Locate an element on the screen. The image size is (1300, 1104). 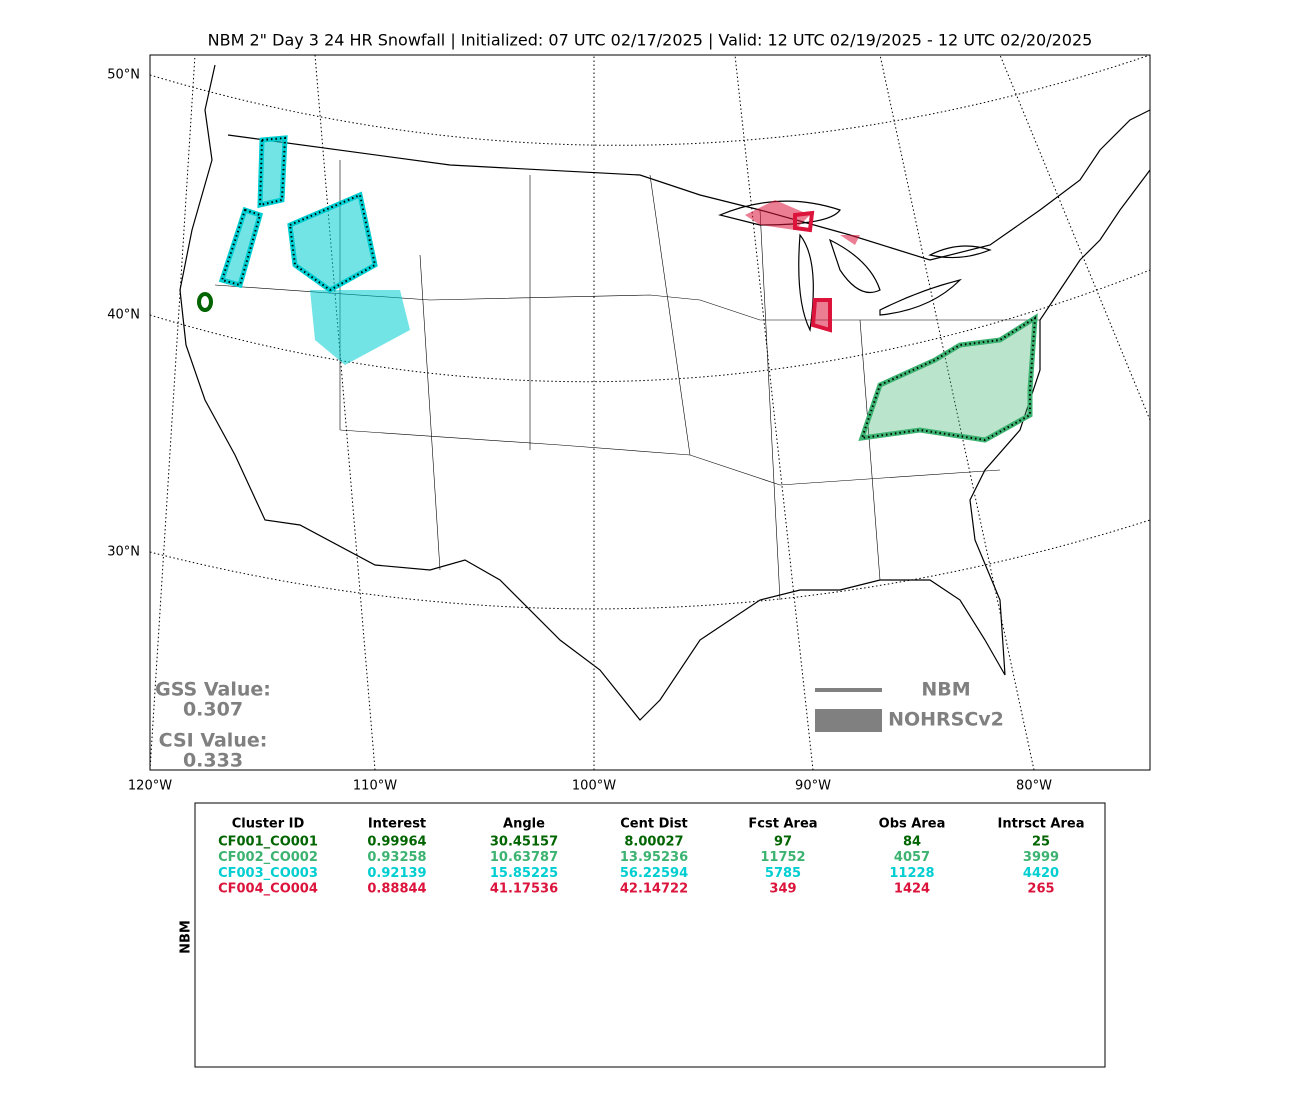
gss-label: GSS Value: is located at coordinates (213, 690).